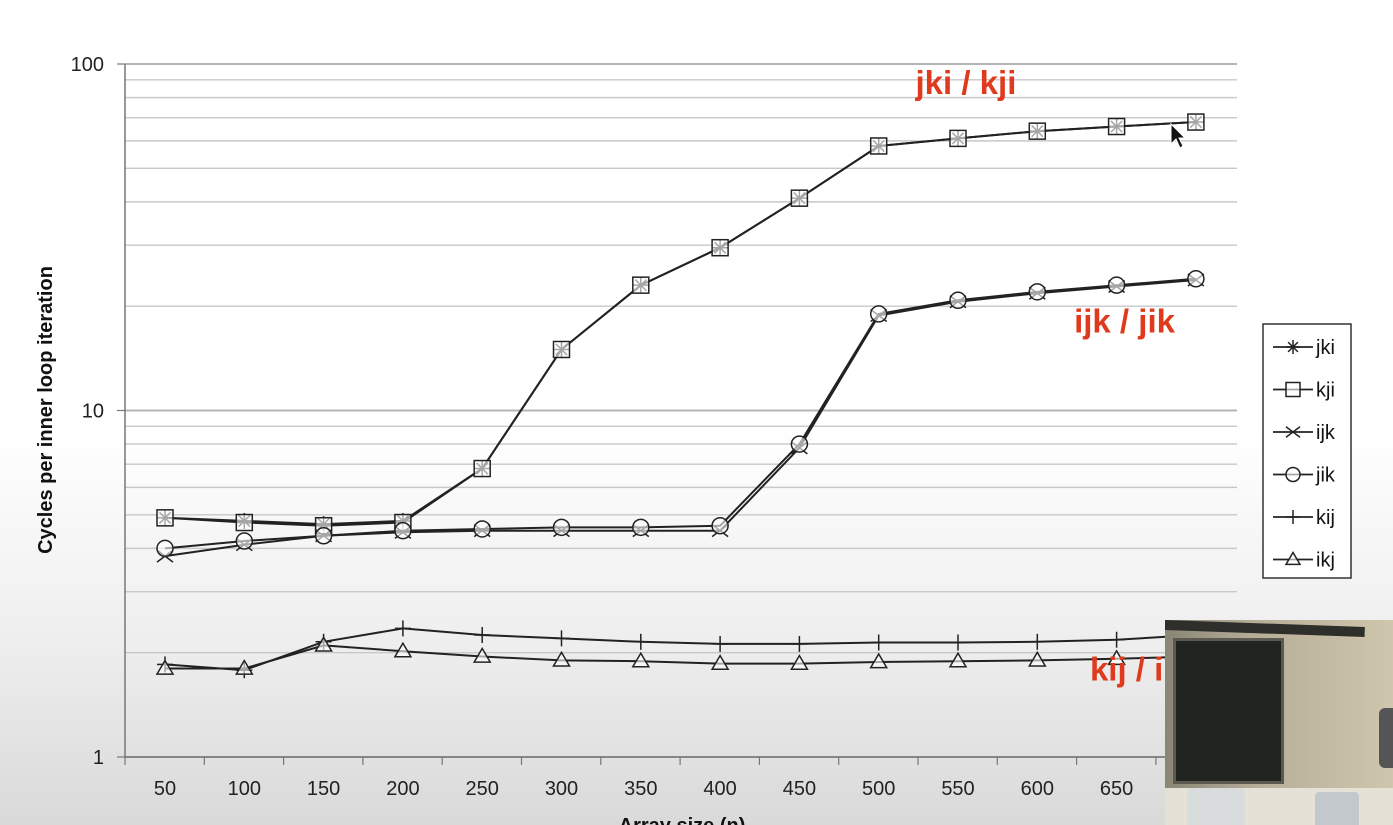  I want to click on annotation-label: ijk / jik, so click(1125, 320).